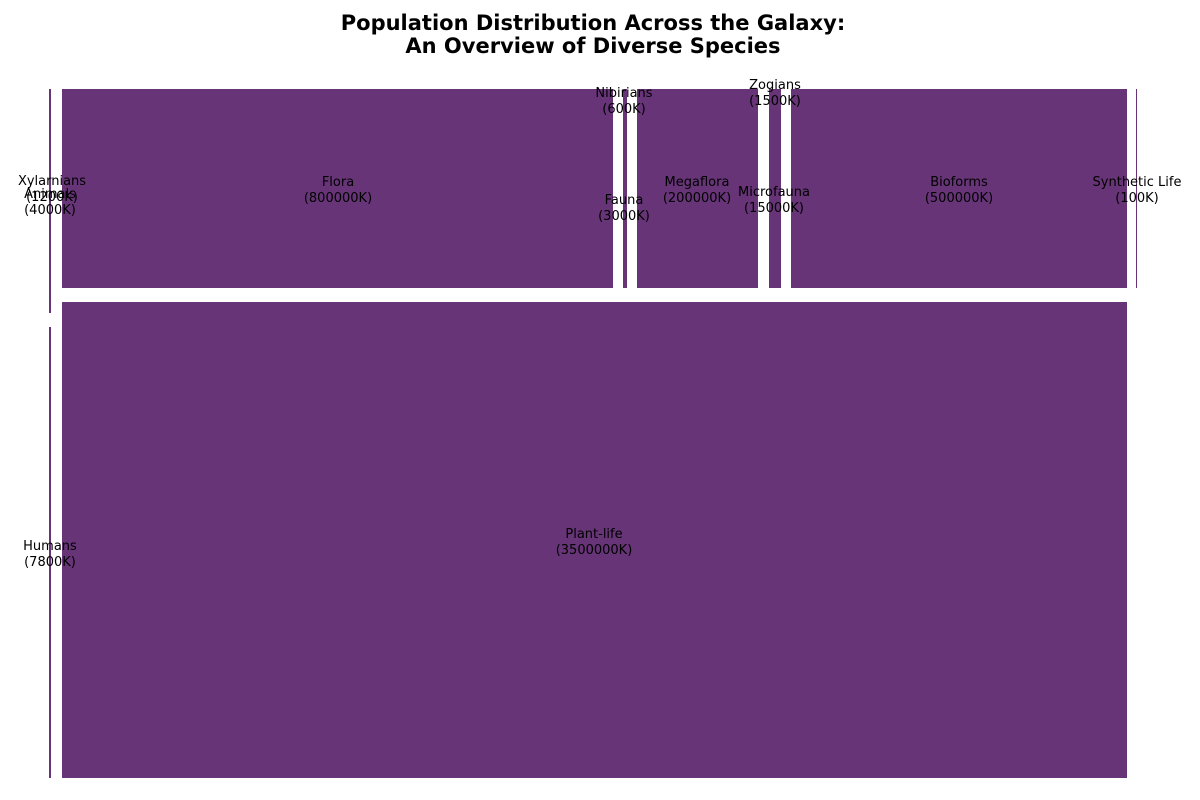 Image resolution: width=1200 pixels, height=800 pixels. I want to click on treemap-cell-synthetic-life, so click(1136, 188).